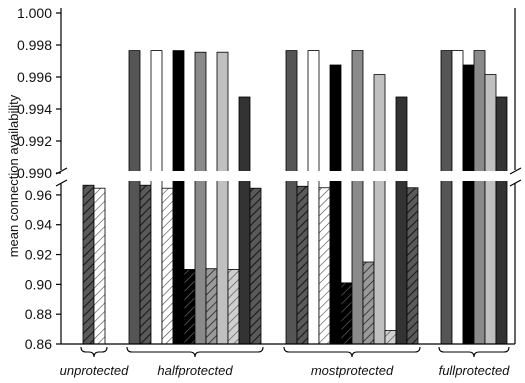  I want to click on y-tick-label: 0.994, so click(34, 109).